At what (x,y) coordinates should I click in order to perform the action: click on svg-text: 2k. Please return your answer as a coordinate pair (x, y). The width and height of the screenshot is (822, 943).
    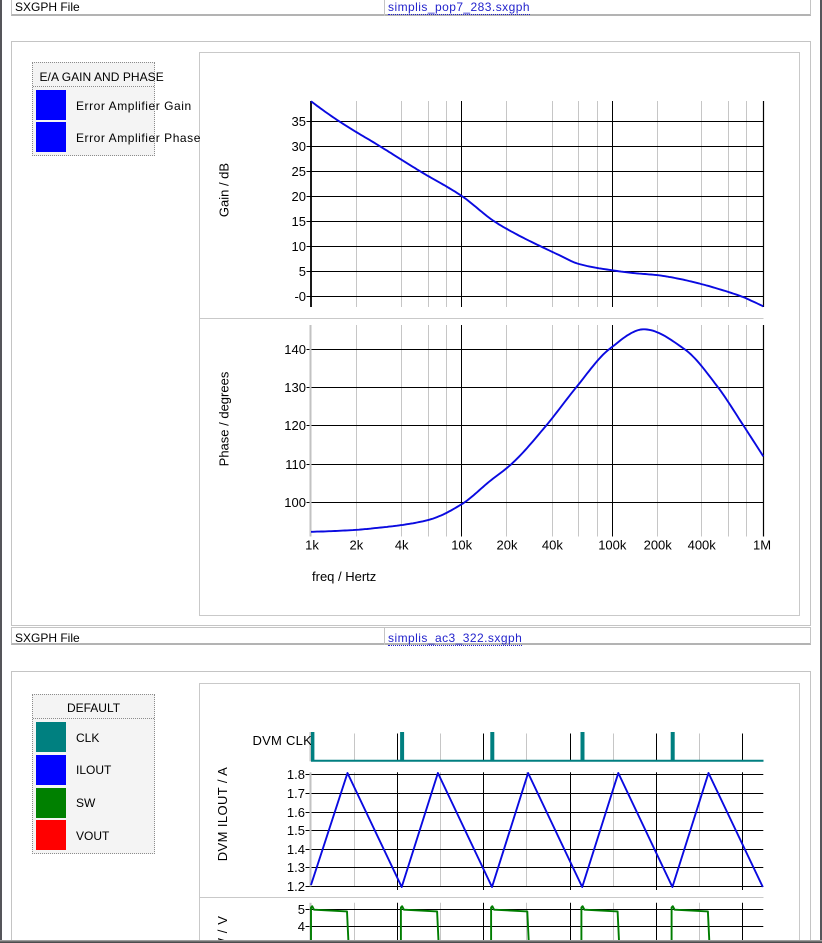
    Looking at the image, I should click on (357, 545).